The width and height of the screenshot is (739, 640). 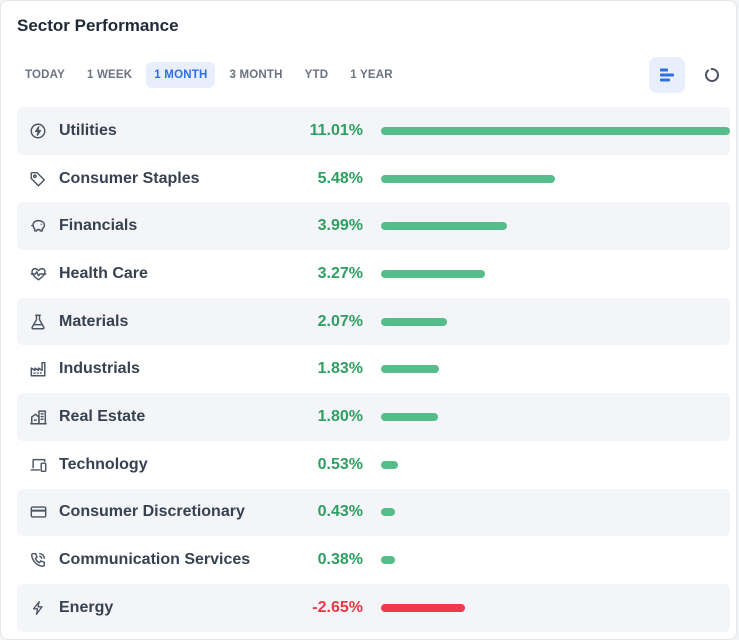 What do you see at coordinates (316, 75) in the screenshot?
I see `tab-ytd: YTD` at bounding box center [316, 75].